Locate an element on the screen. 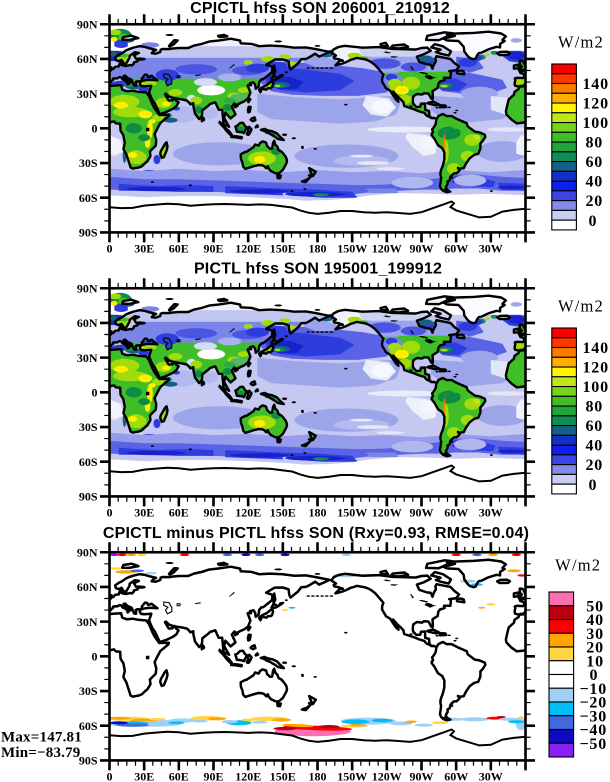  svg-text: −30 is located at coordinates (594, 716).